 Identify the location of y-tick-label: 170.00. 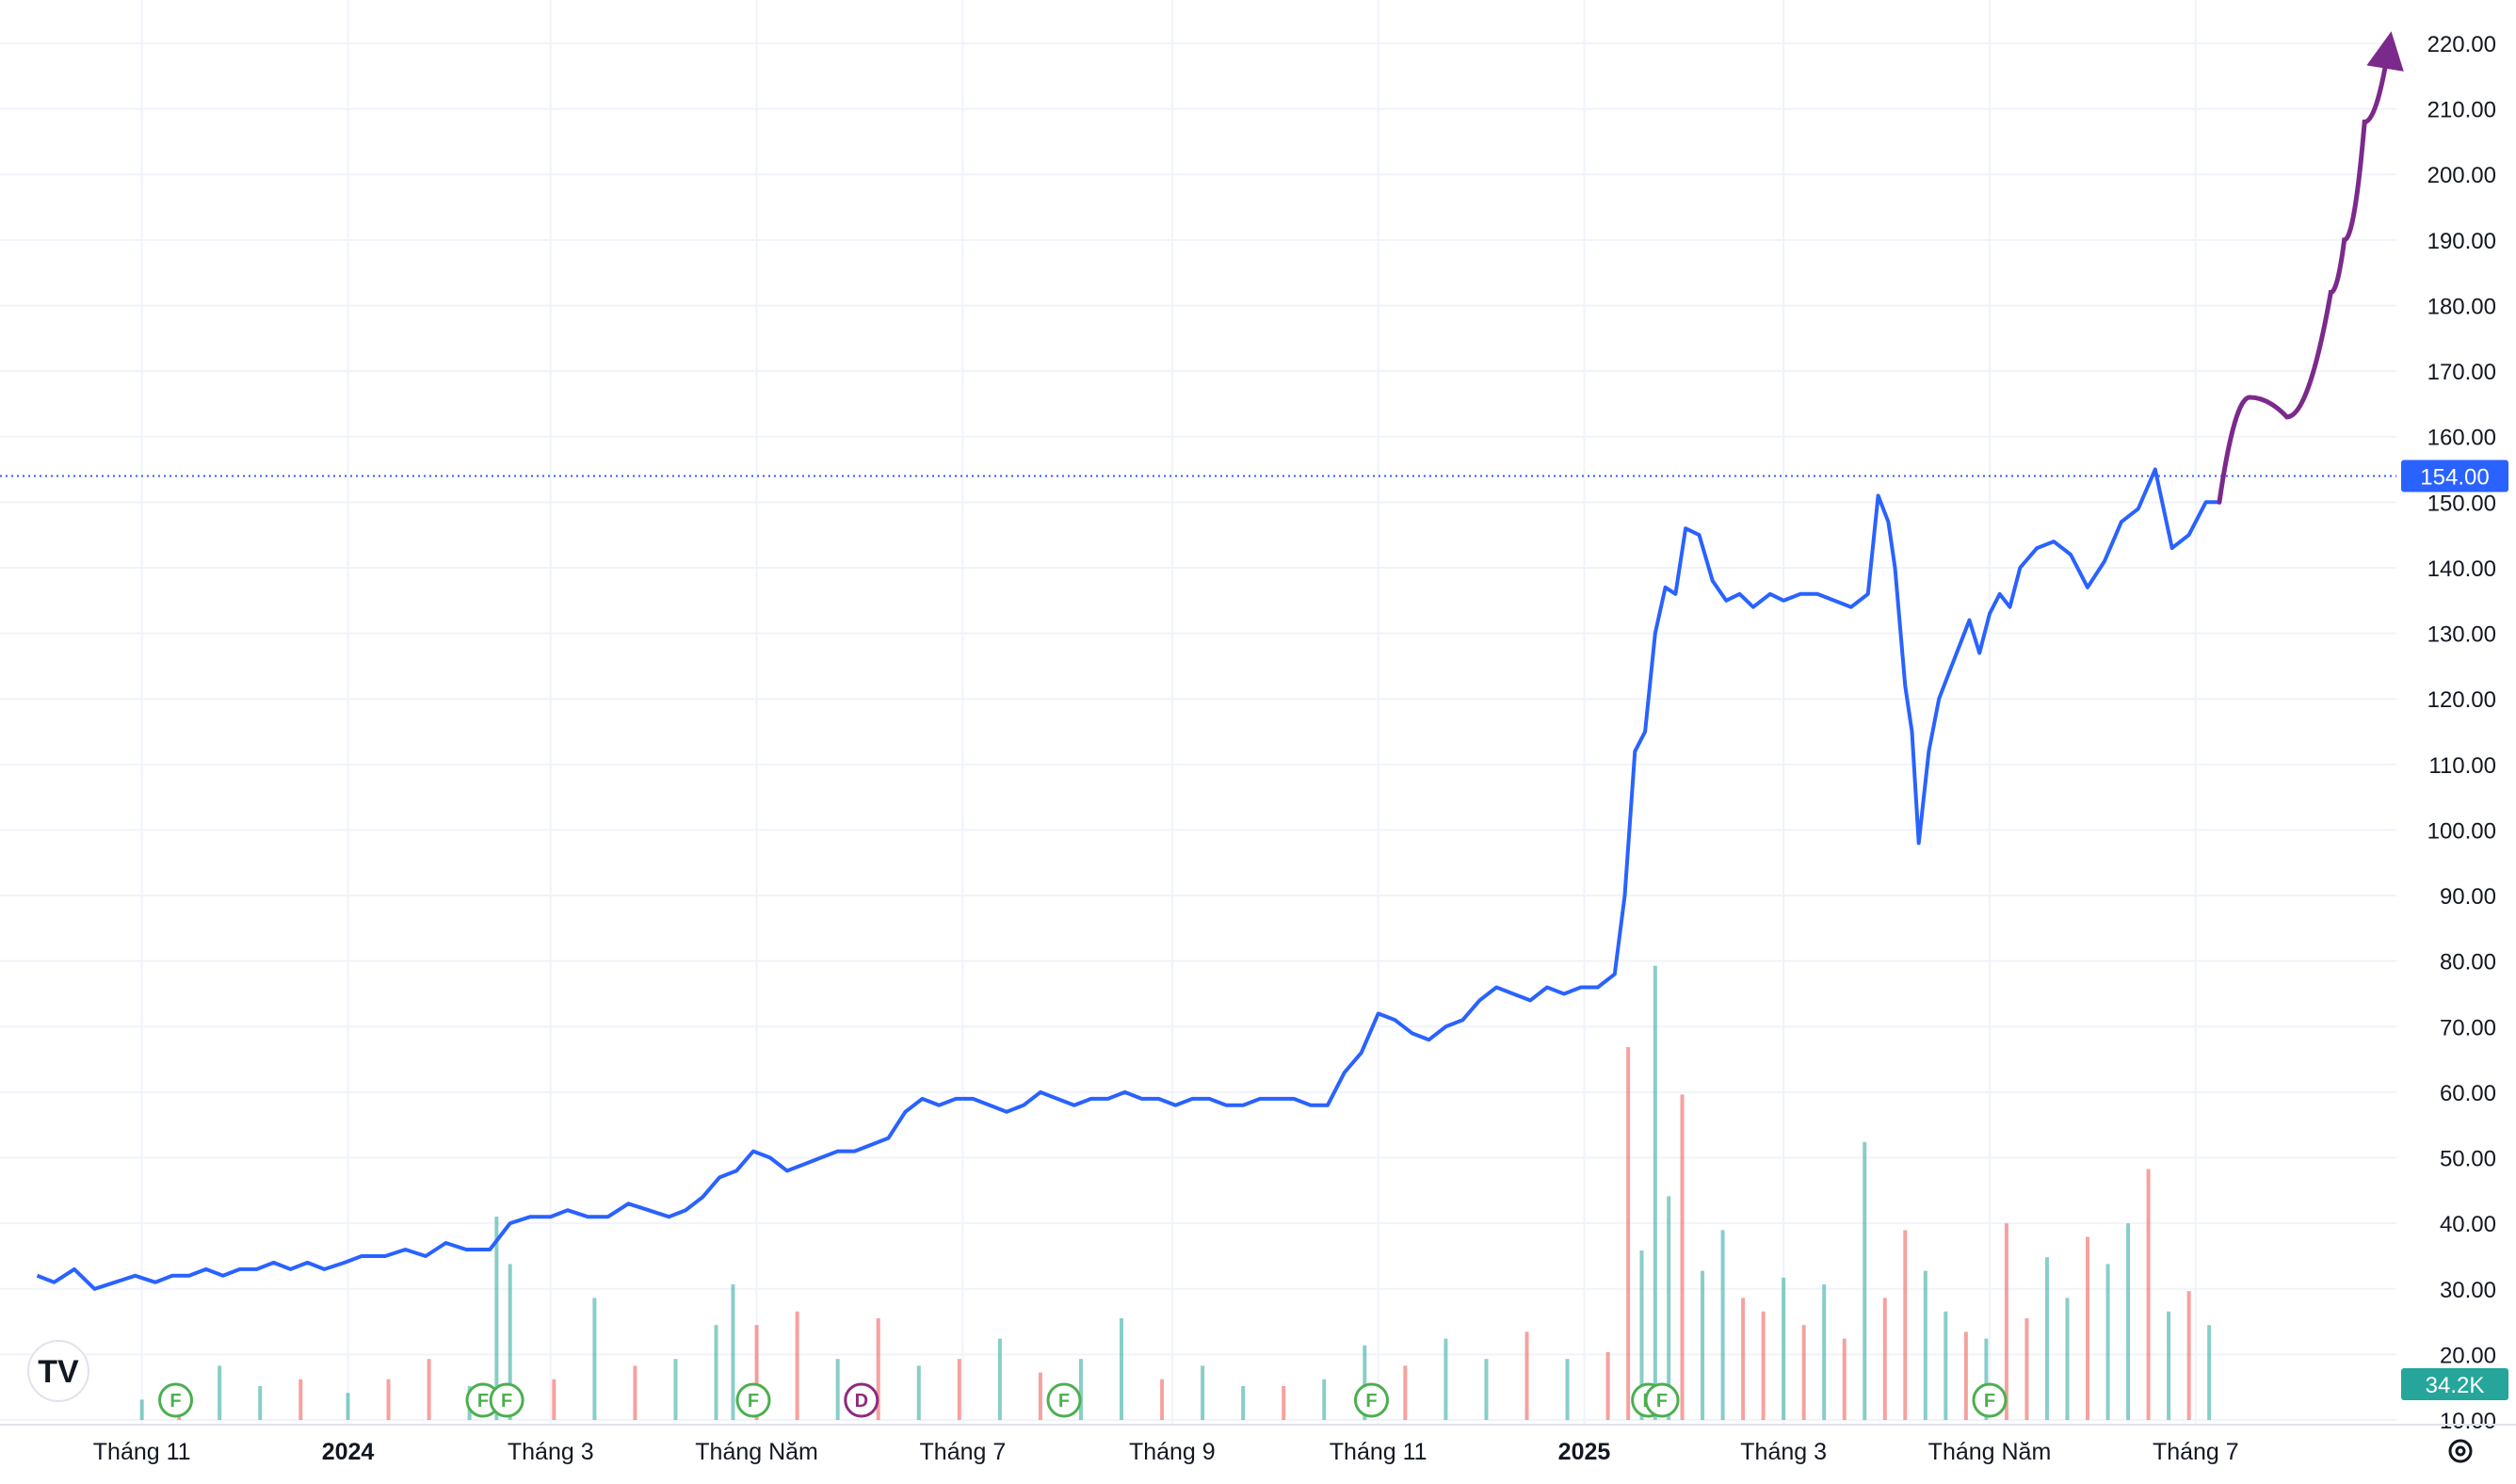
(2461, 373).